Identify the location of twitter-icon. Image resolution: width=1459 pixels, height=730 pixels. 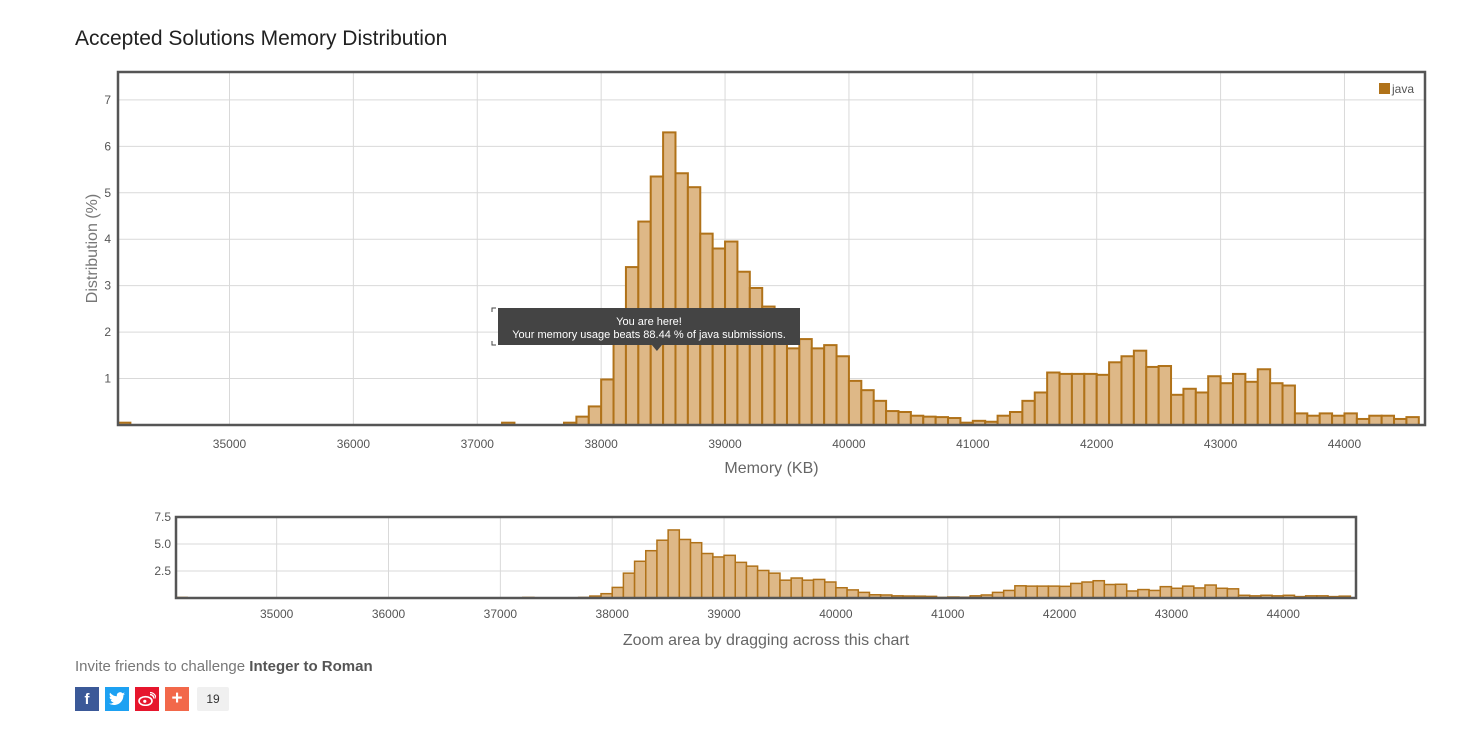
(117, 699).